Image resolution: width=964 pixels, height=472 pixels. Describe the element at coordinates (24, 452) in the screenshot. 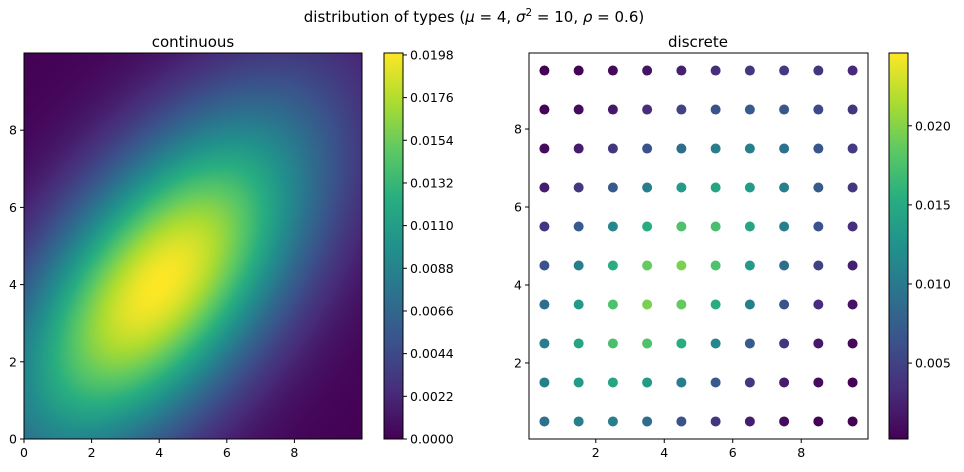

I see `x-tick-label: 0` at that location.